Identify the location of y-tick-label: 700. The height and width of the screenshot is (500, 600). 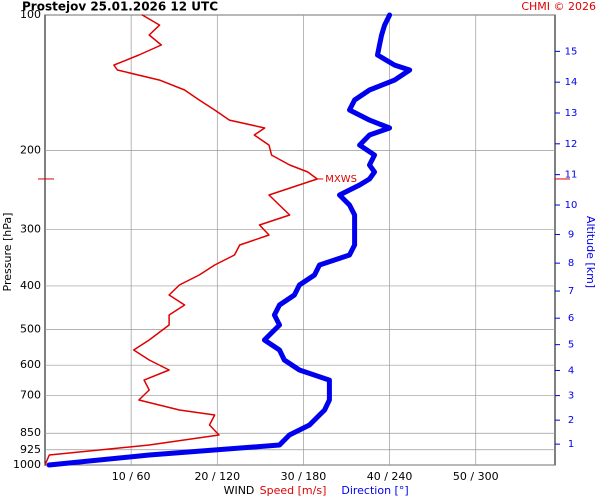
(30, 394).